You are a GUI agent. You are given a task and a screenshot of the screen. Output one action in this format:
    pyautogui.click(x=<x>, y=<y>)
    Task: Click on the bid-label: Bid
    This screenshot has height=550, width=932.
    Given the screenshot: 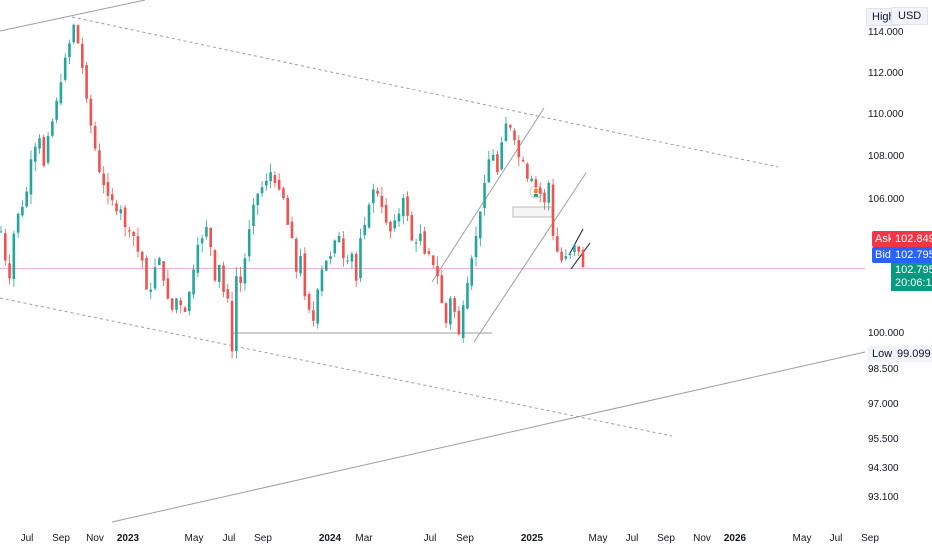 What is the action you would take?
    pyautogui.click(x=883, y=255)
    